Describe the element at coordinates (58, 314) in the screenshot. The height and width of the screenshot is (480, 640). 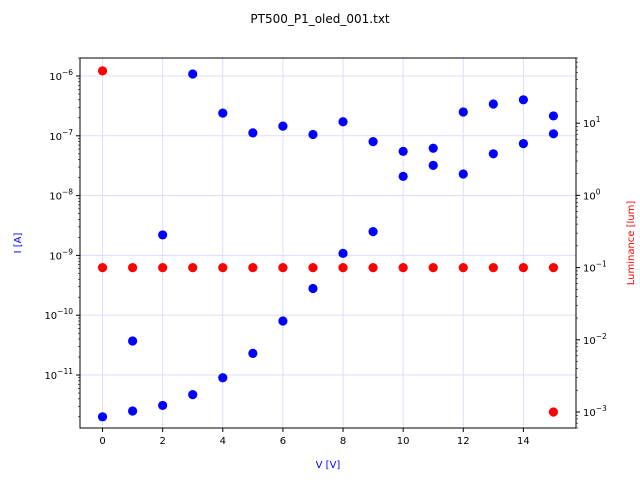
I see `y-left-tick-label: 10⁻¹⁰` at that location.